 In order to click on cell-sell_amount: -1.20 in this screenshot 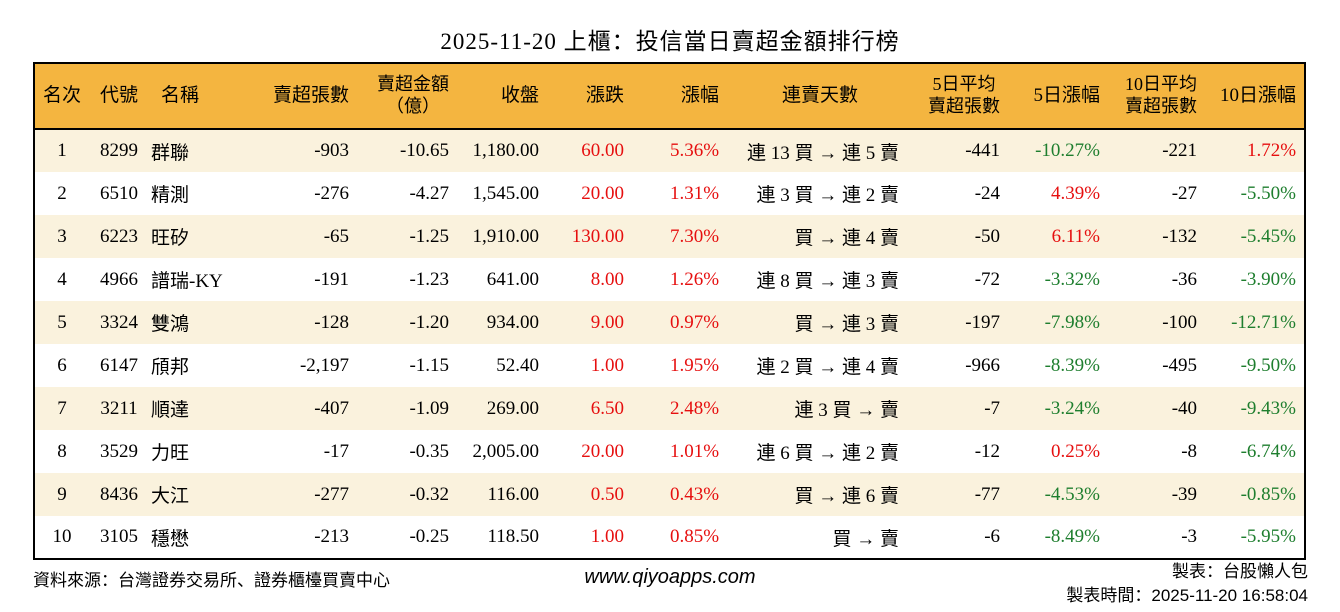, I will do `click(429, 322)`.